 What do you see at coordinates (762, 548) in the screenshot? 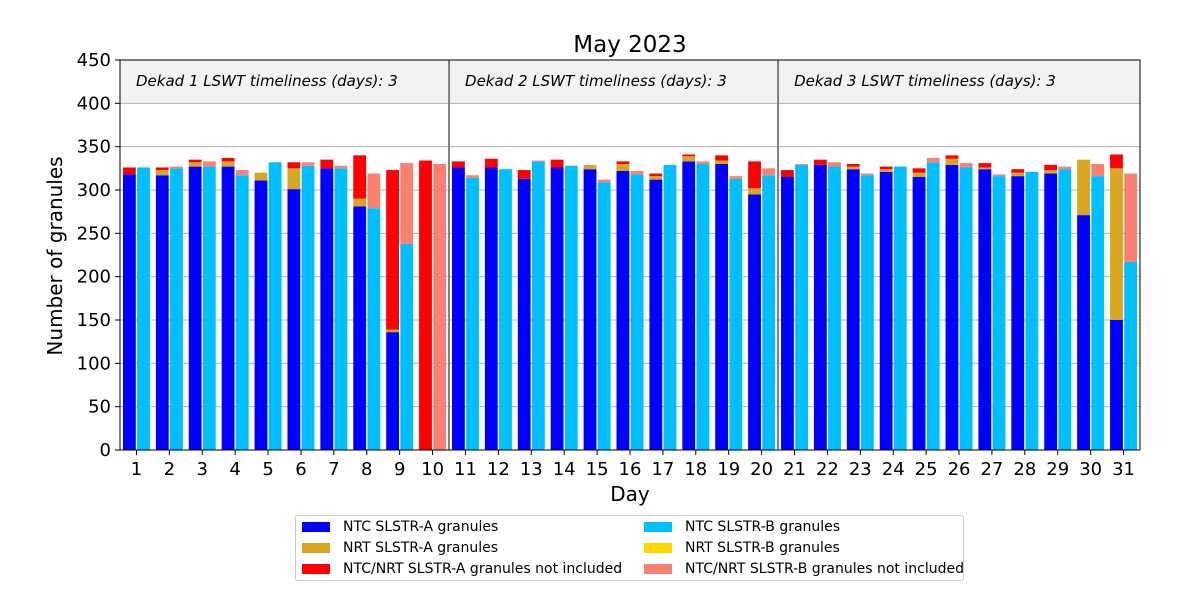
I see `legend-label: NRT SLSTR-B granules` at bounding box center [762, 548].